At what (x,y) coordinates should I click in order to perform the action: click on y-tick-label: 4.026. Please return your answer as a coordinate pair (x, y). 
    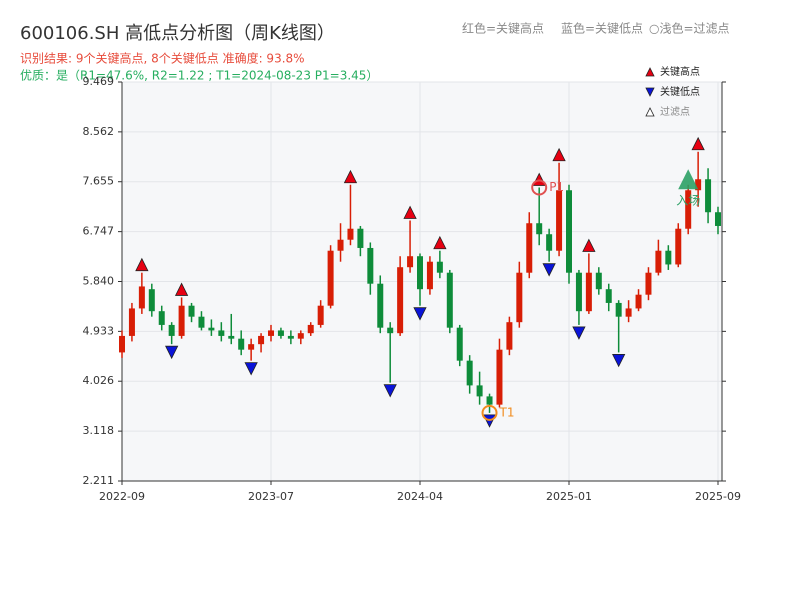
    Looking at the image, I should click on (99, 380).